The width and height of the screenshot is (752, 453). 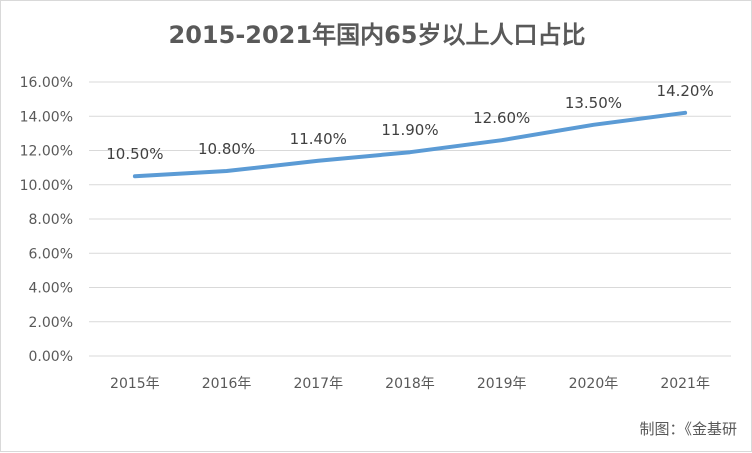 What do you see at coordinates (227, 384) in the screenshot?
I see `x-tick-label: 2016年` at bounding box center [227, 384].